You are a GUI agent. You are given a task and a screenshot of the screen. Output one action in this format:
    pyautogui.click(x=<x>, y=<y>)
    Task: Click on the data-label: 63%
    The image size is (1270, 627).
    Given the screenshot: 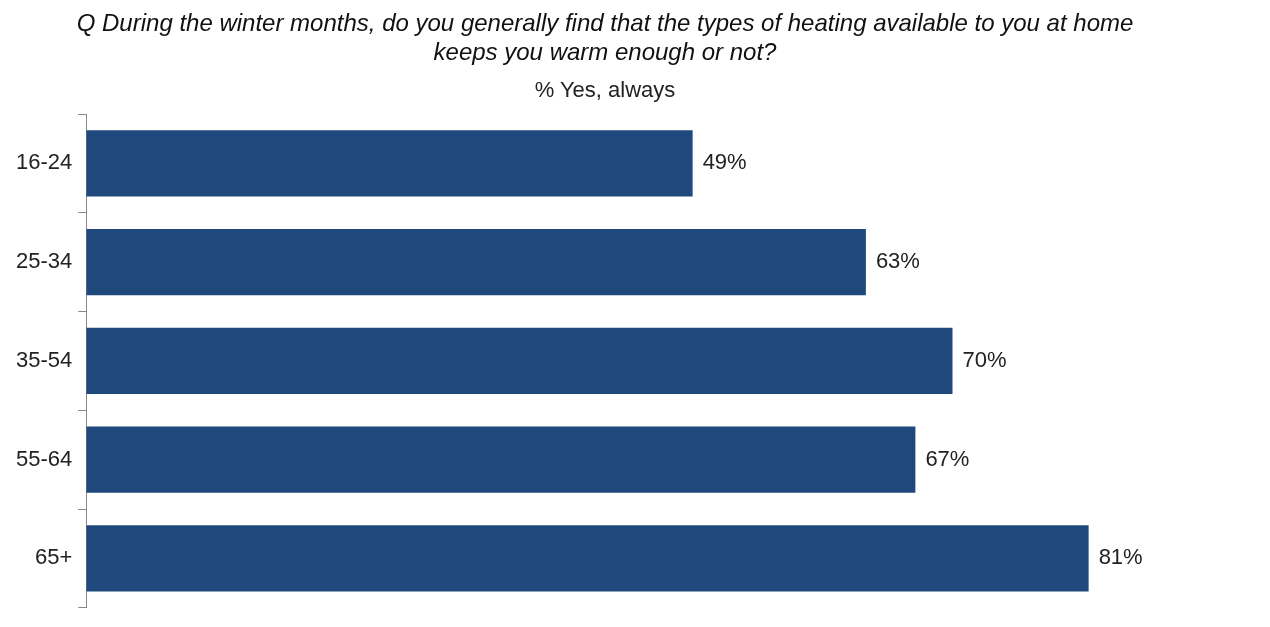 What is the action you would take?
    pyautogui.click(x=897, y=261)
    